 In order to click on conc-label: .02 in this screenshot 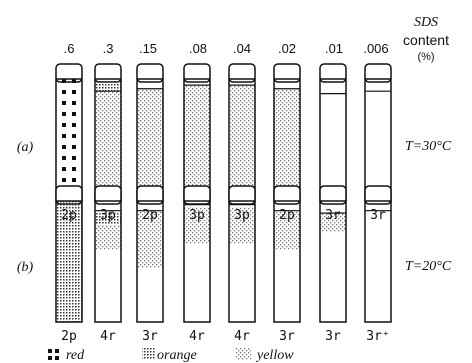, I will do `click(287, 48)`.